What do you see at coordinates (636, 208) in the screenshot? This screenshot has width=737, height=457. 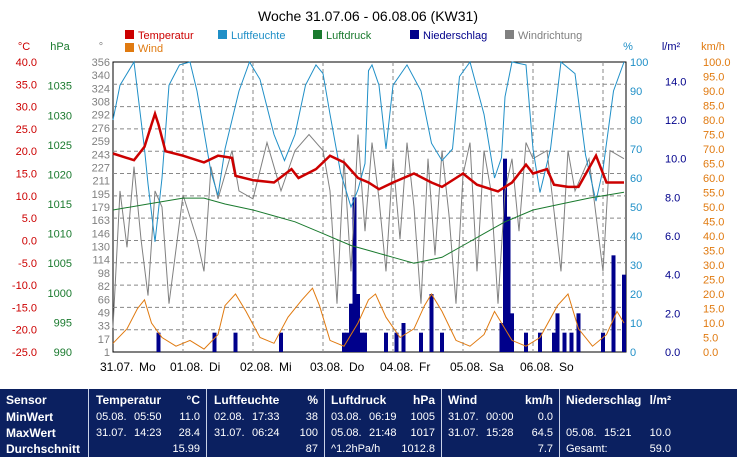 I see `humidity-tick: 50` at bounding box center [636, 208].